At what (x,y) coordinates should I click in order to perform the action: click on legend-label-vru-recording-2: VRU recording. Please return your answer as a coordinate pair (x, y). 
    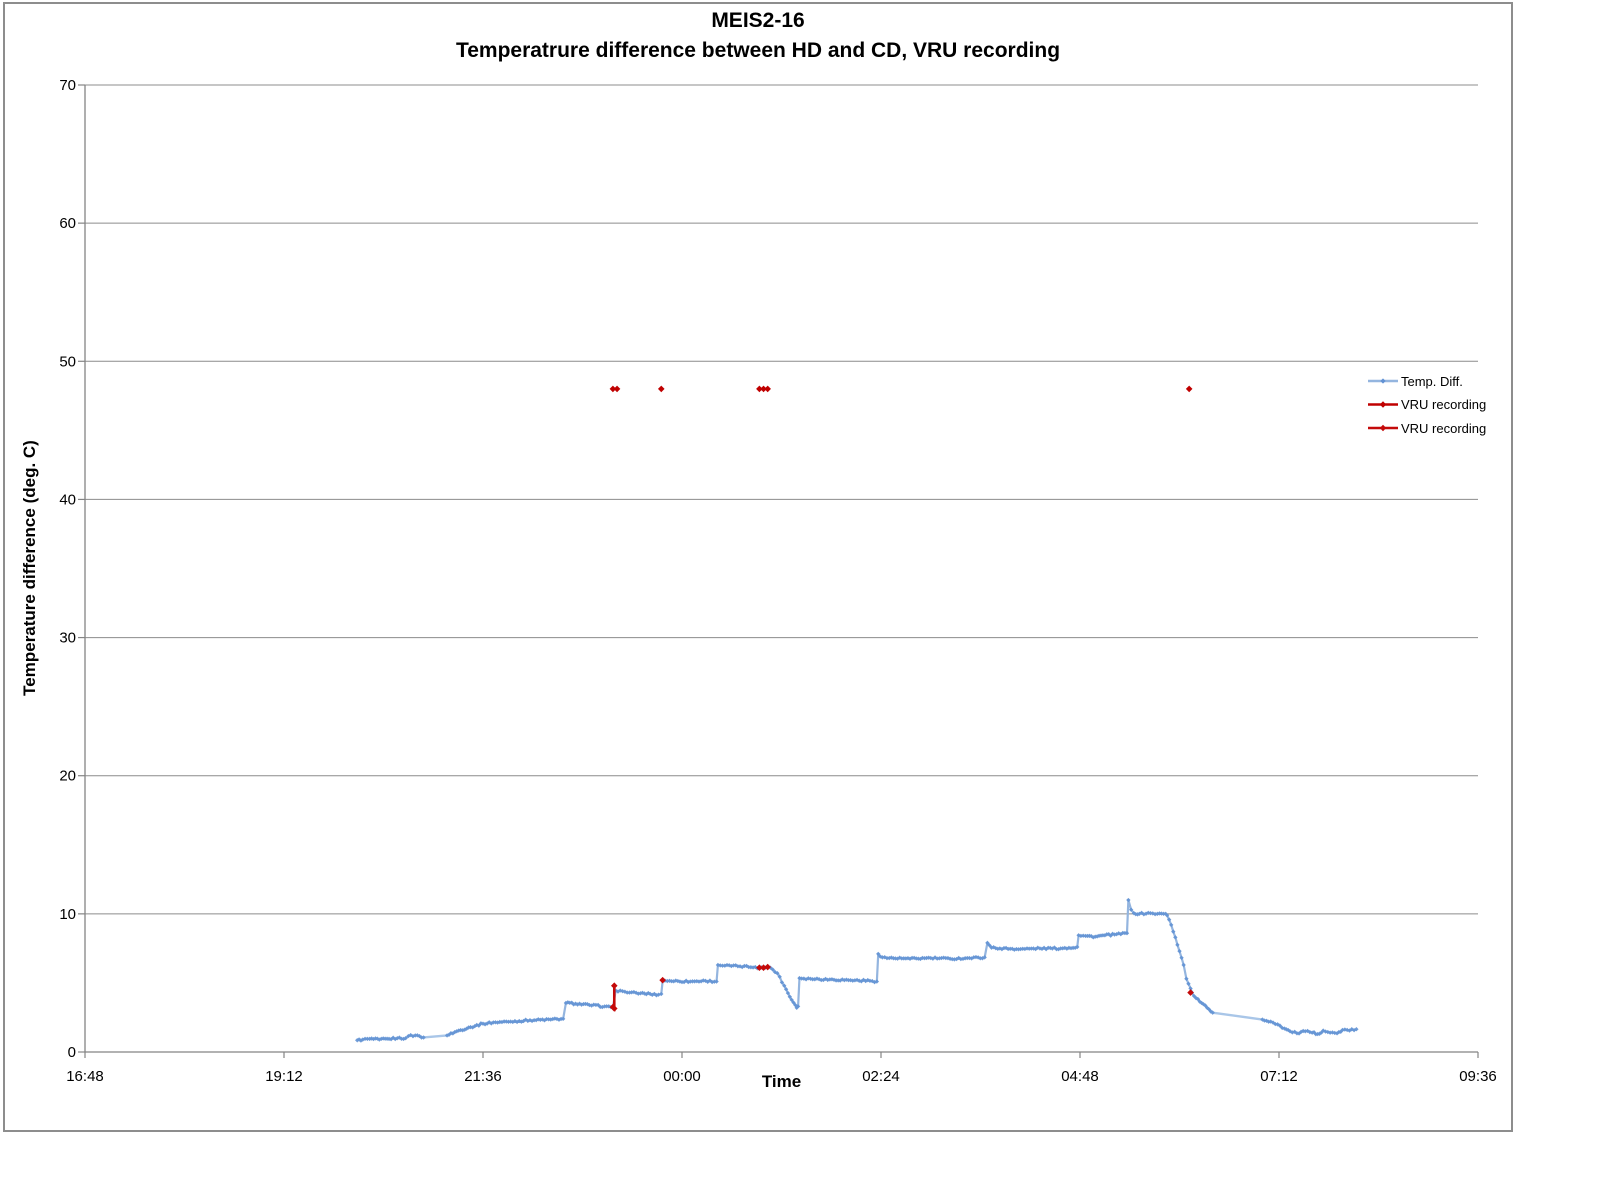
    Looking at the image, I should click on (1444, 428).